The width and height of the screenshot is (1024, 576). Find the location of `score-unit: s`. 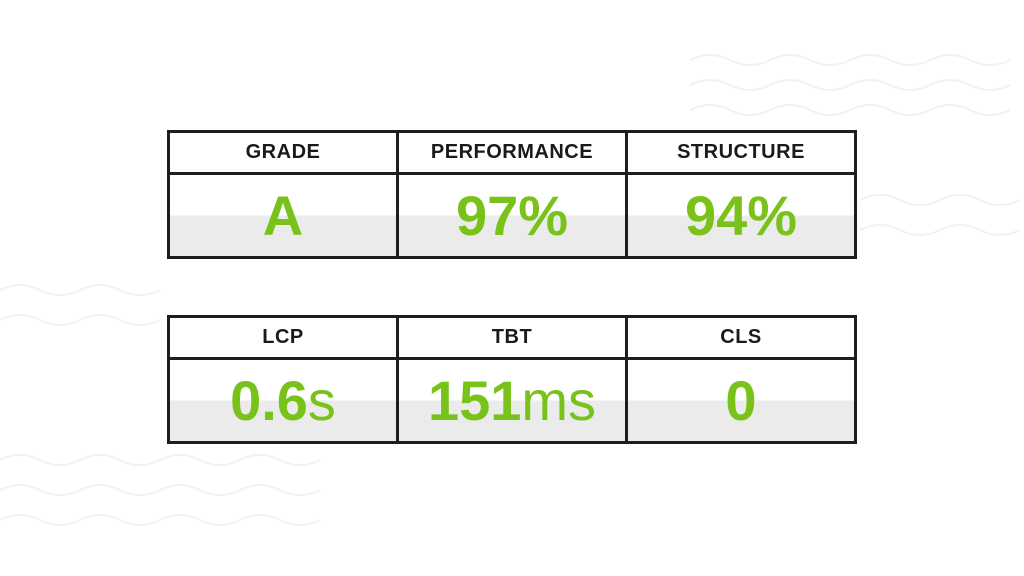

score-unit: s is located at coordinates (321, 400).